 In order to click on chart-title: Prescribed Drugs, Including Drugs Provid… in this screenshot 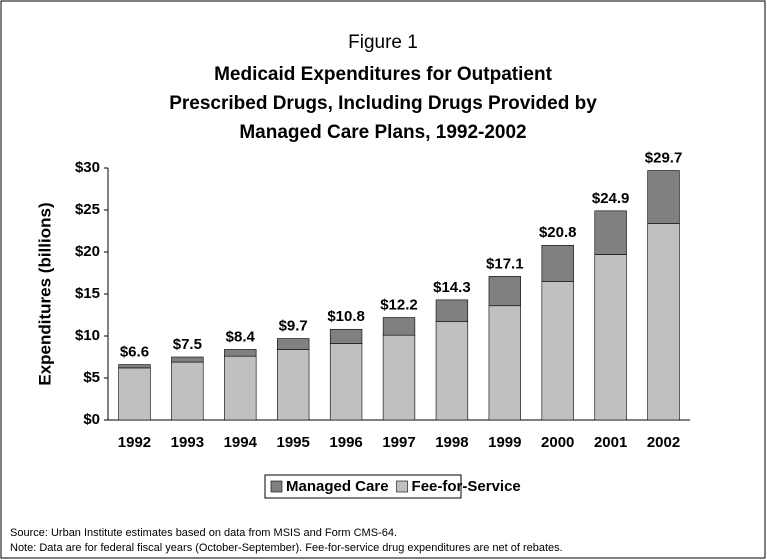, I will do `click(383, 103)`.